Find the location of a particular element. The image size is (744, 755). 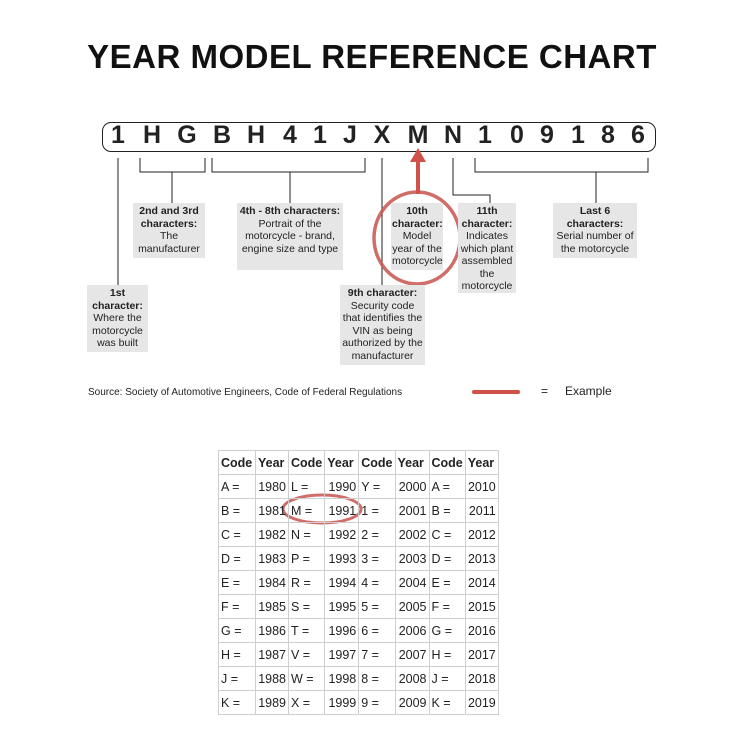

vin-character: 9 is located at coordinates (547, 135).